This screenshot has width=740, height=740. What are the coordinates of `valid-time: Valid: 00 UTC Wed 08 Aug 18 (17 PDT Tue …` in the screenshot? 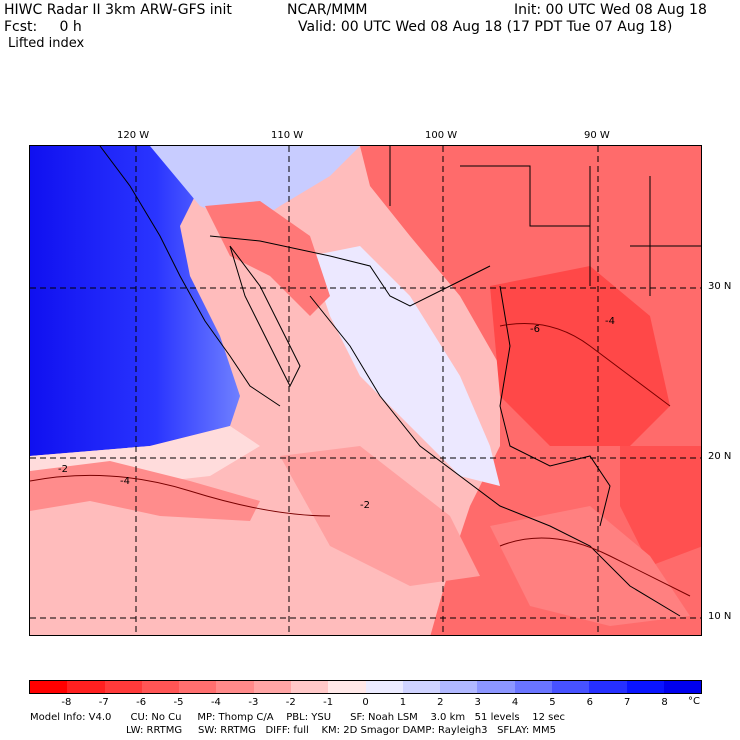 It's located at (485, 27).